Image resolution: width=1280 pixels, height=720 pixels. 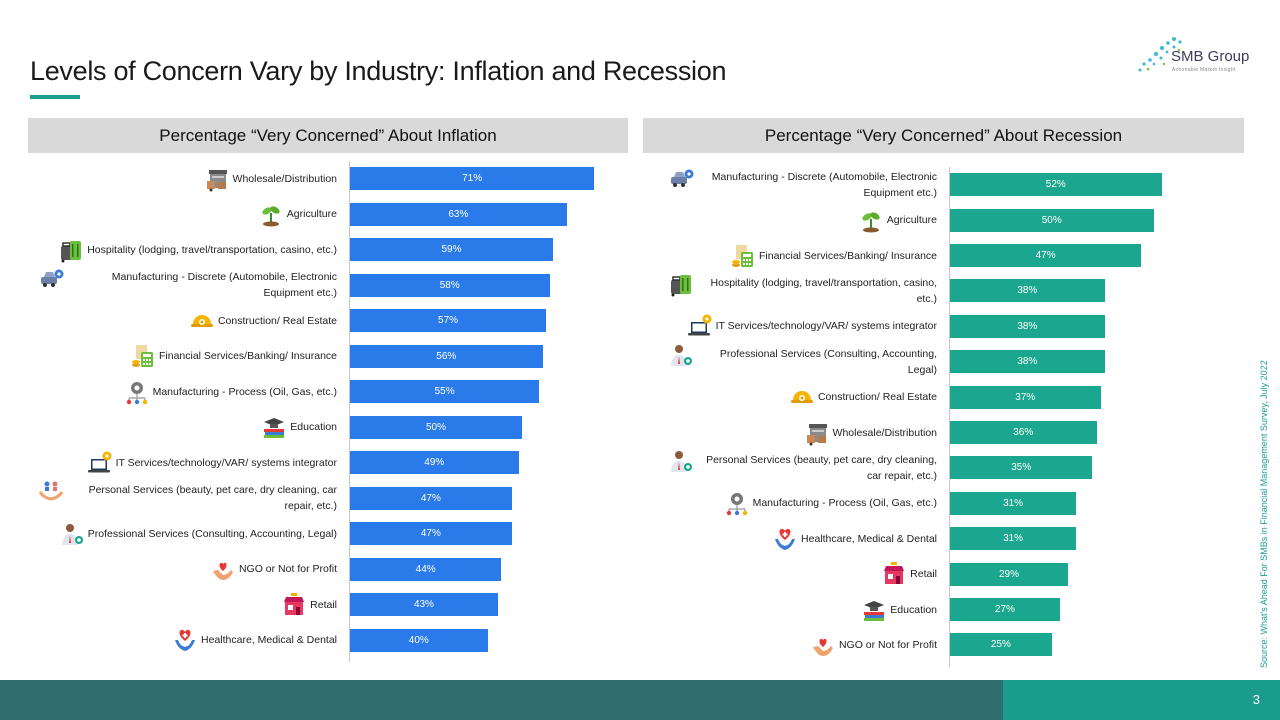 I want to click on chart-bar: 44%, so click(x=426, y=569).